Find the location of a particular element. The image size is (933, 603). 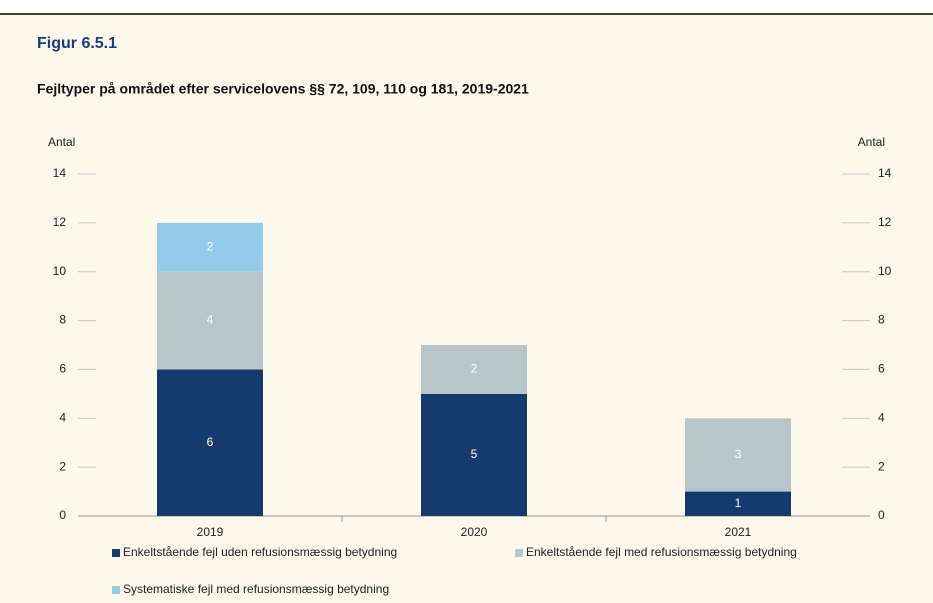

y2-tick-label: 0 is located at coordinates (881, 515).